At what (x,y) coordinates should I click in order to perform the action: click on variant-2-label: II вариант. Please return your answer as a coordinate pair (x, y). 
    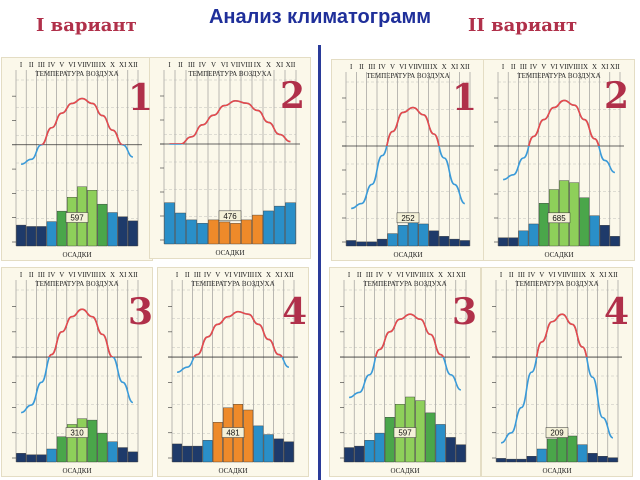
    Looking at the image, I should click on (522, 25).